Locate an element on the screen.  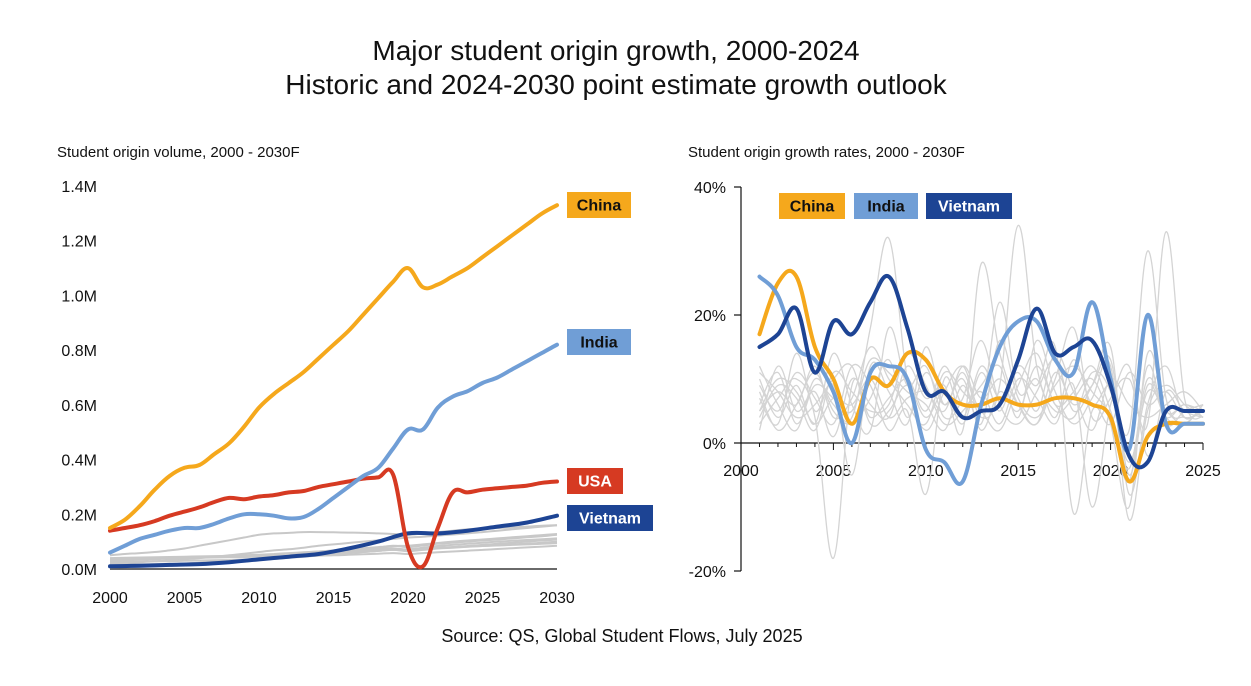
right-legend-box-vietnam is located at coordinates (969, 206).